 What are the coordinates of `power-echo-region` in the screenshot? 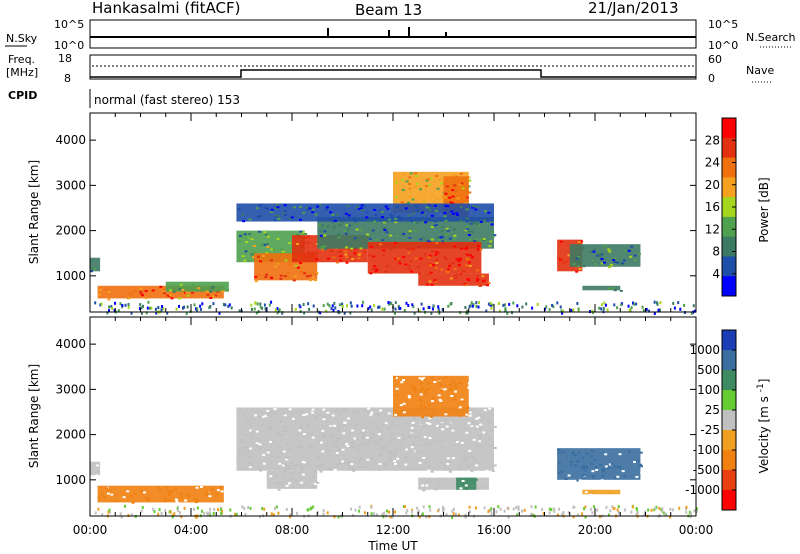 It's located at (605, 256).